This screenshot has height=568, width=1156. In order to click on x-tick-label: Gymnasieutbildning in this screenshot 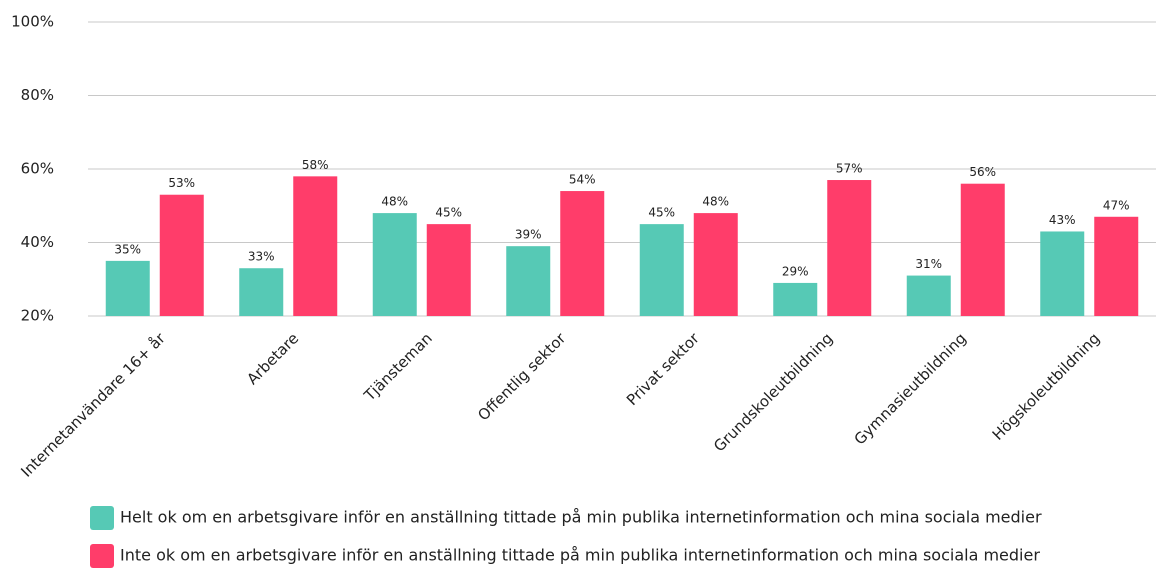, I will do `click(910, 388)`.